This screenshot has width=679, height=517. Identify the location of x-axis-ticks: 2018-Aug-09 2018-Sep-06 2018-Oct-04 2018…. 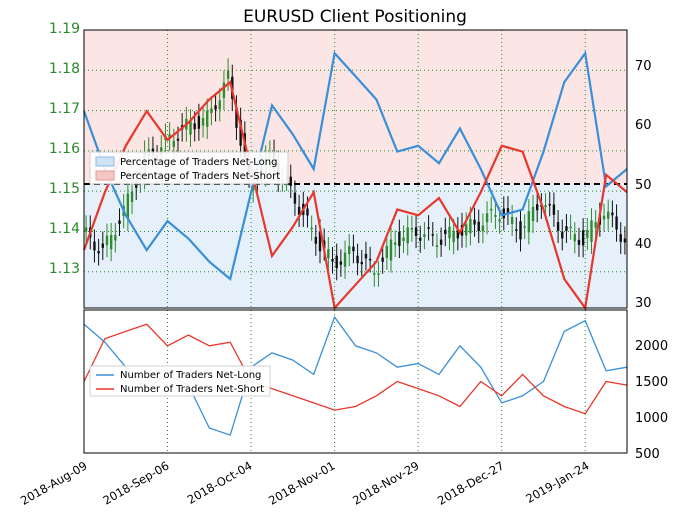
(304, 482).